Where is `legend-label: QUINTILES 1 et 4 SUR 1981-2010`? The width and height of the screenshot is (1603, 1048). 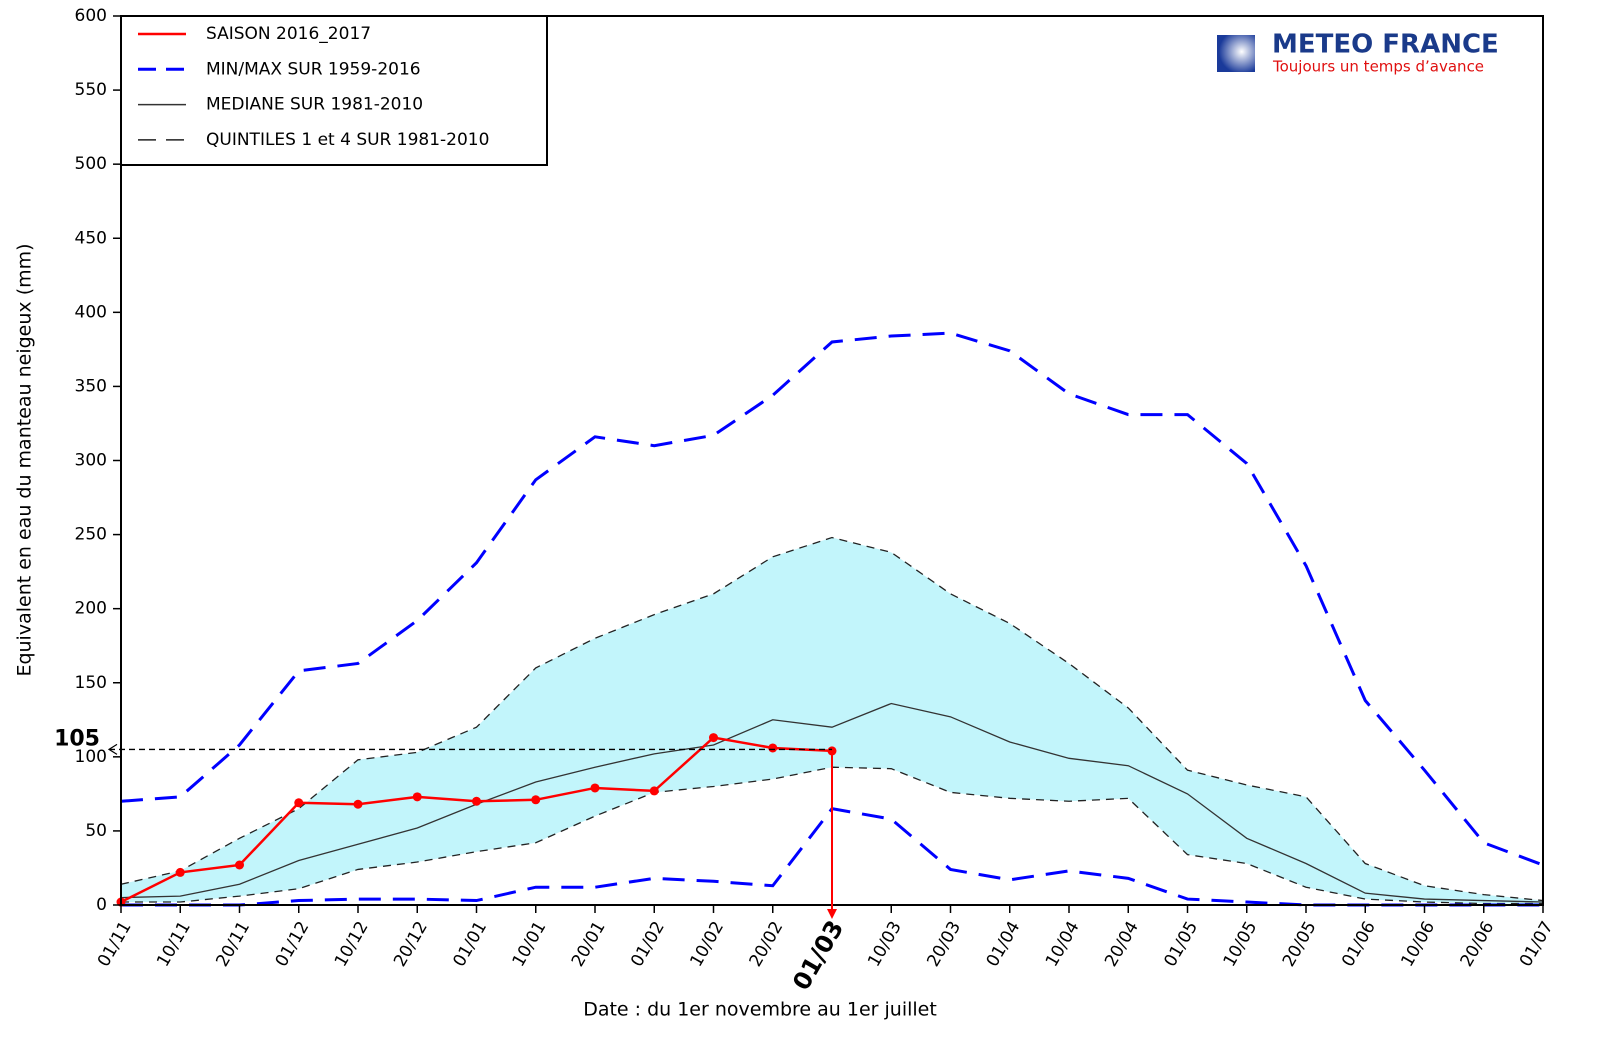 legend-label: QUINTILES 1 et 4 SUR 1981-2010 is located at coordinates (347, 140).